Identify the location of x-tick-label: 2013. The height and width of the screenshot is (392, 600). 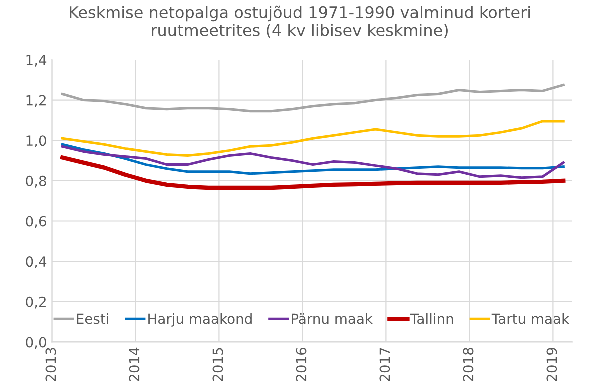
(51, 365).